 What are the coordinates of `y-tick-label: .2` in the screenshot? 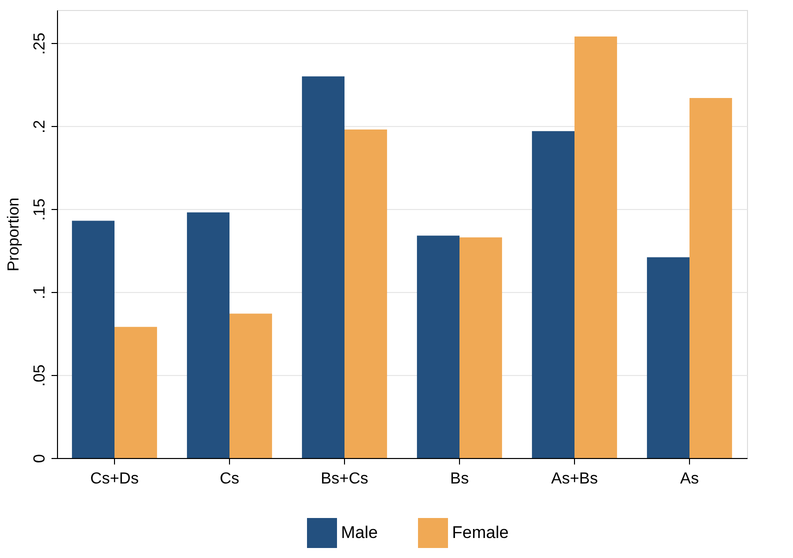 It's located at (40, 127).